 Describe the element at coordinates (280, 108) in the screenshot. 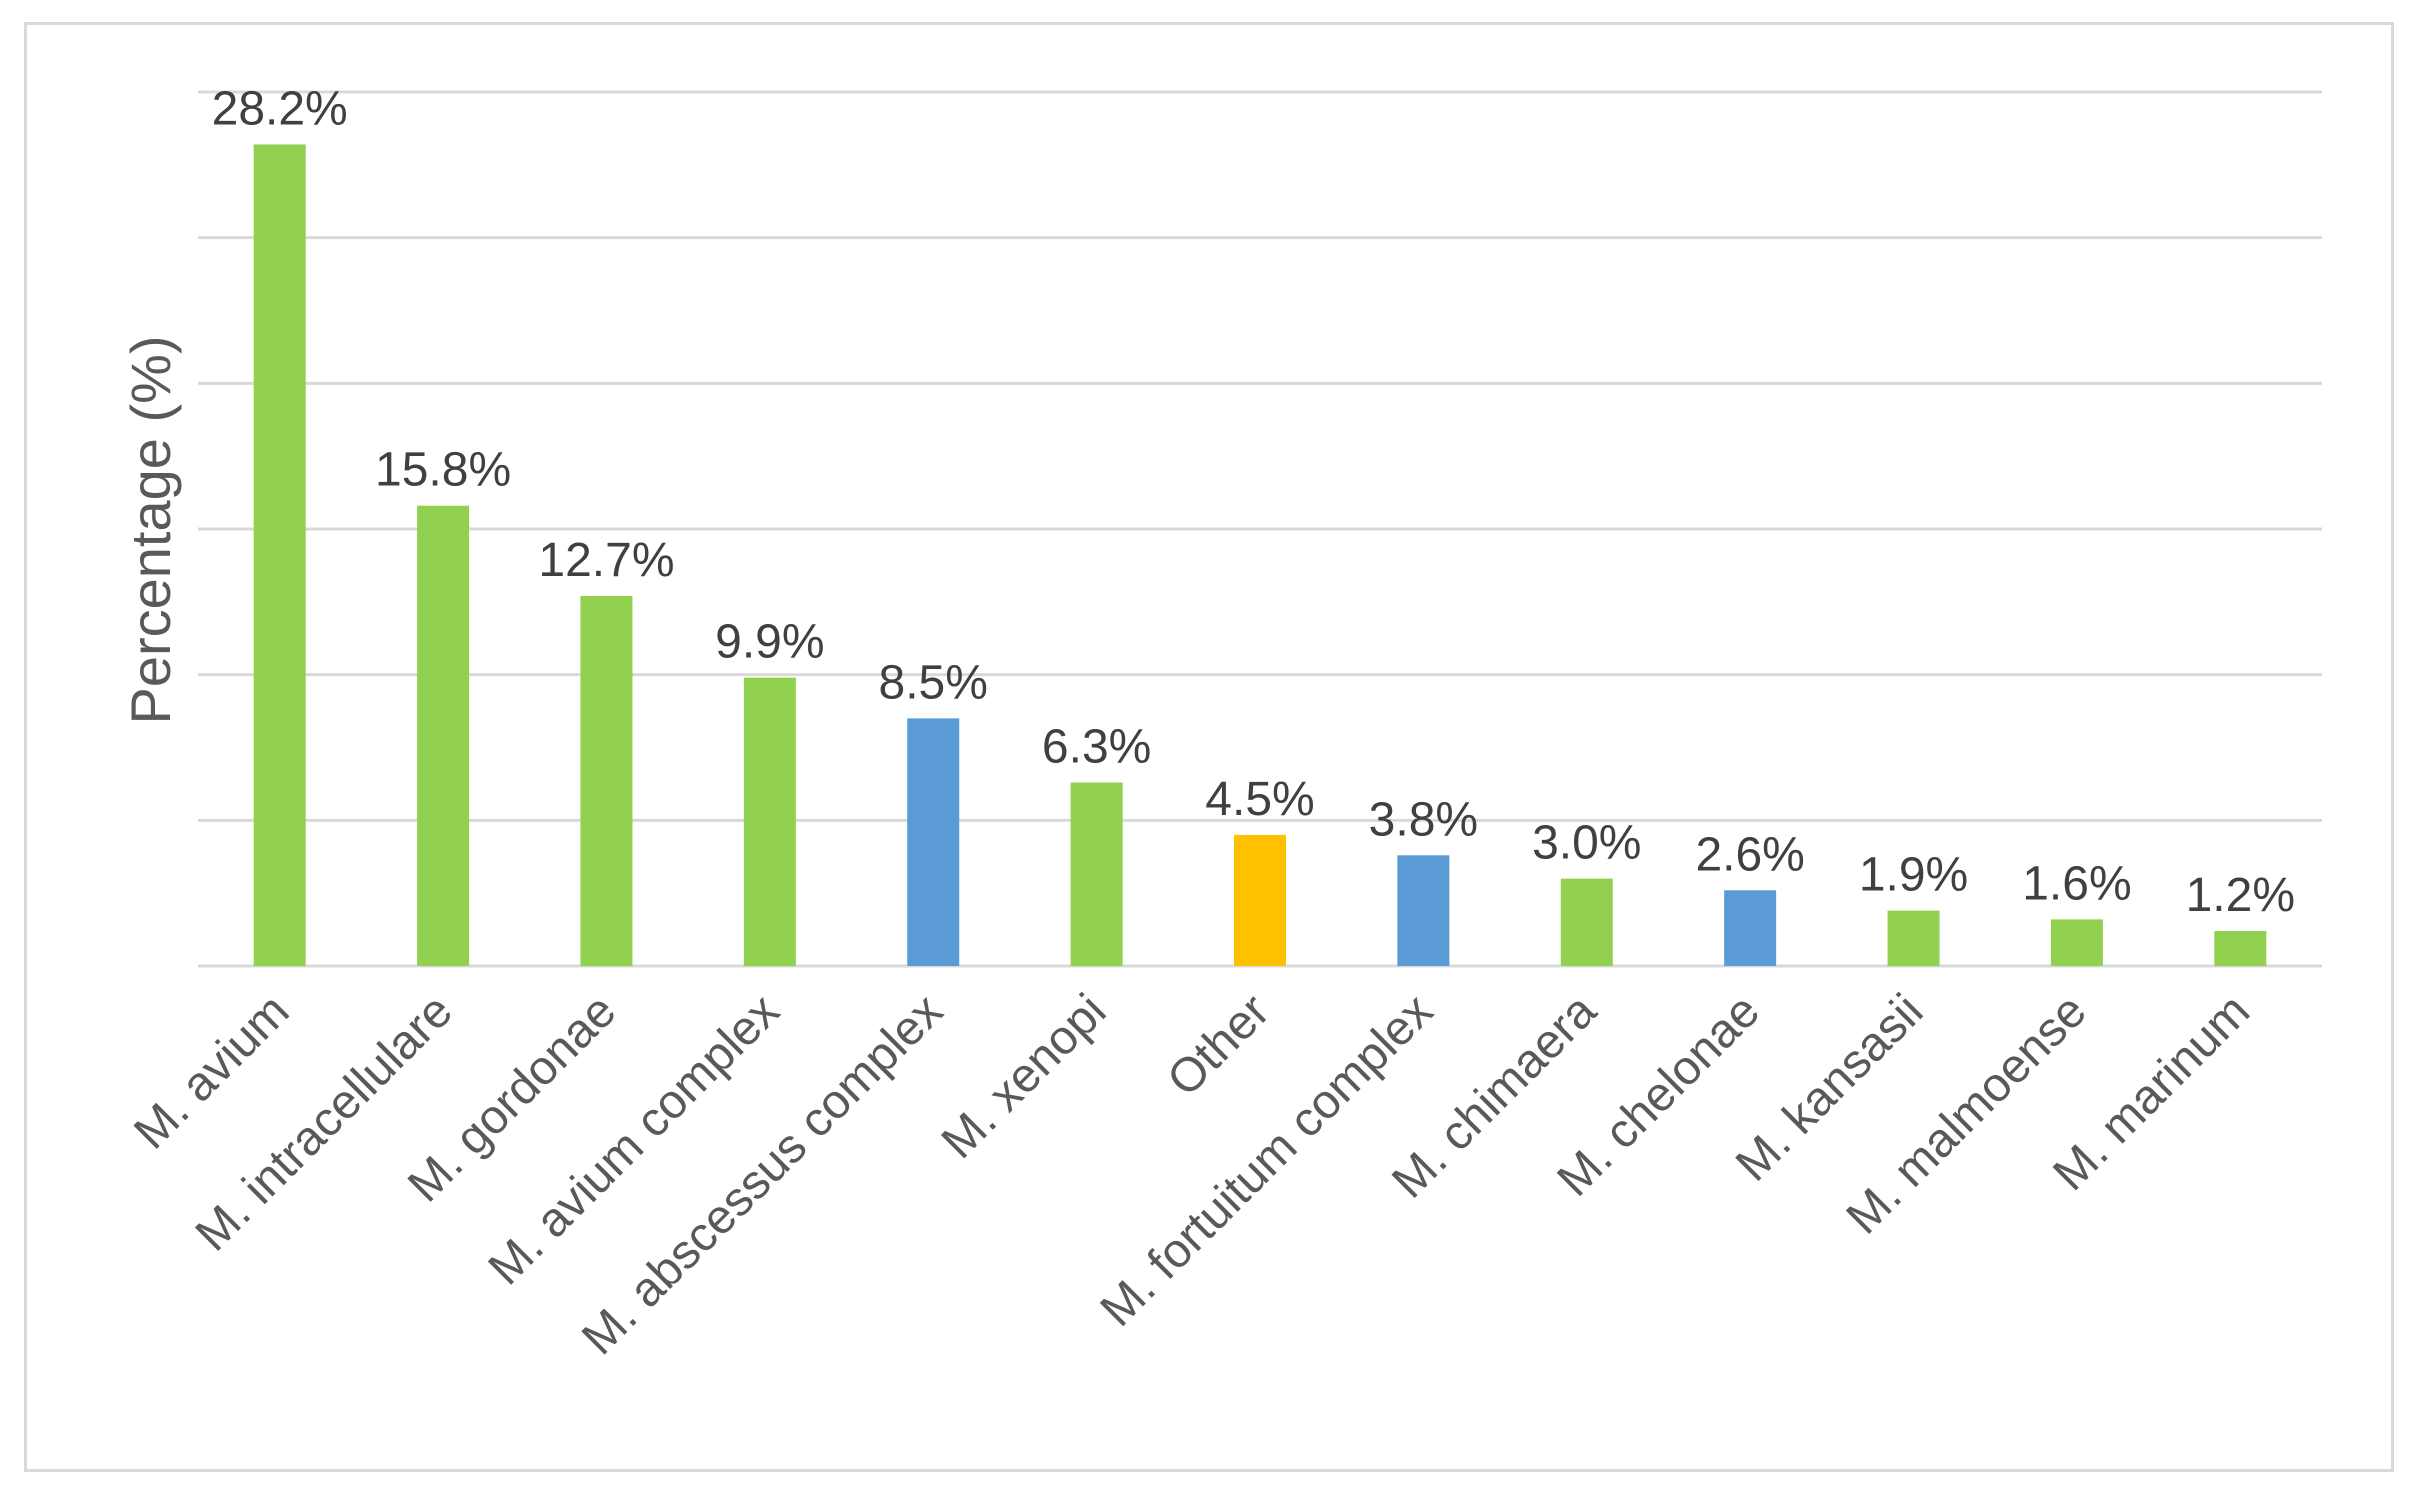

I see `data-label: 28.2%` at that location.